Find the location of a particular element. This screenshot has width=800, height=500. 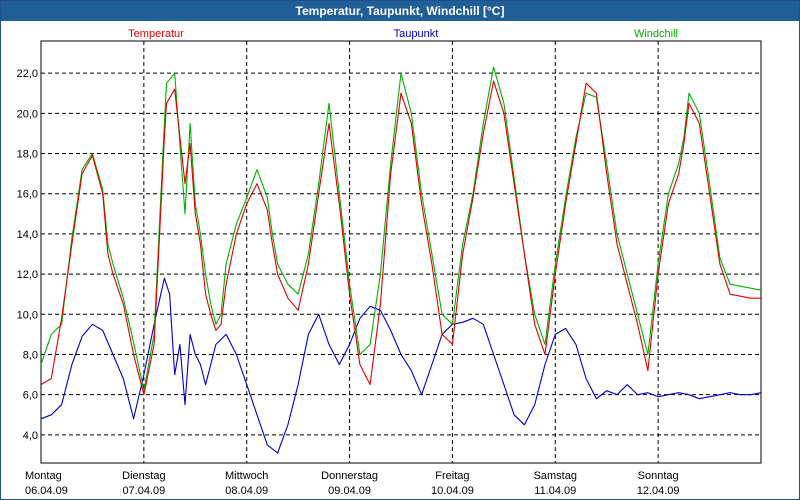

x-tick-day: Freitag is located at coordinates (452, 476).